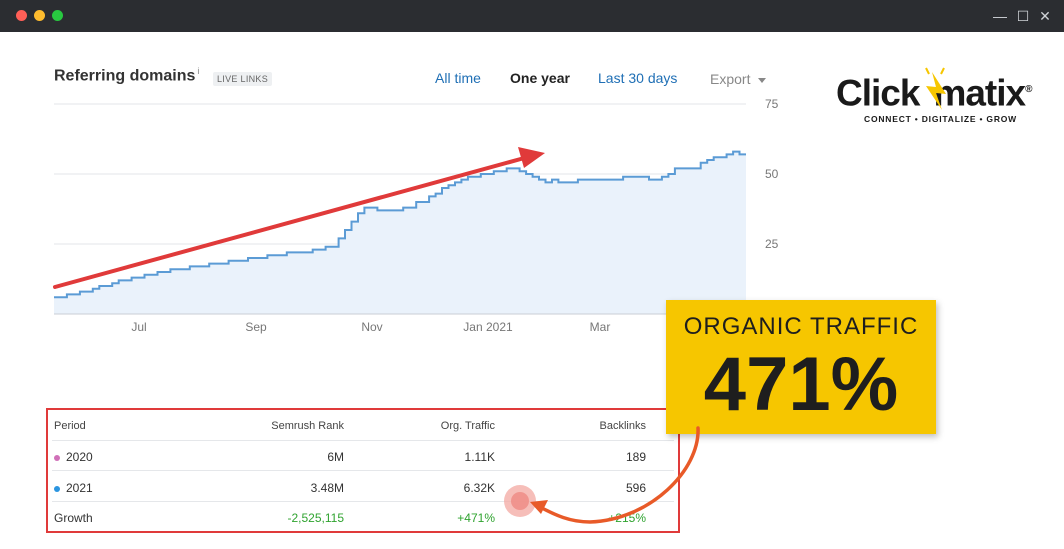 This screenshot has height=549, width=1064. Describe the element at coordinates (1028, 89) in the screenshot. I see `logo-registered-mark: ®` at that location.